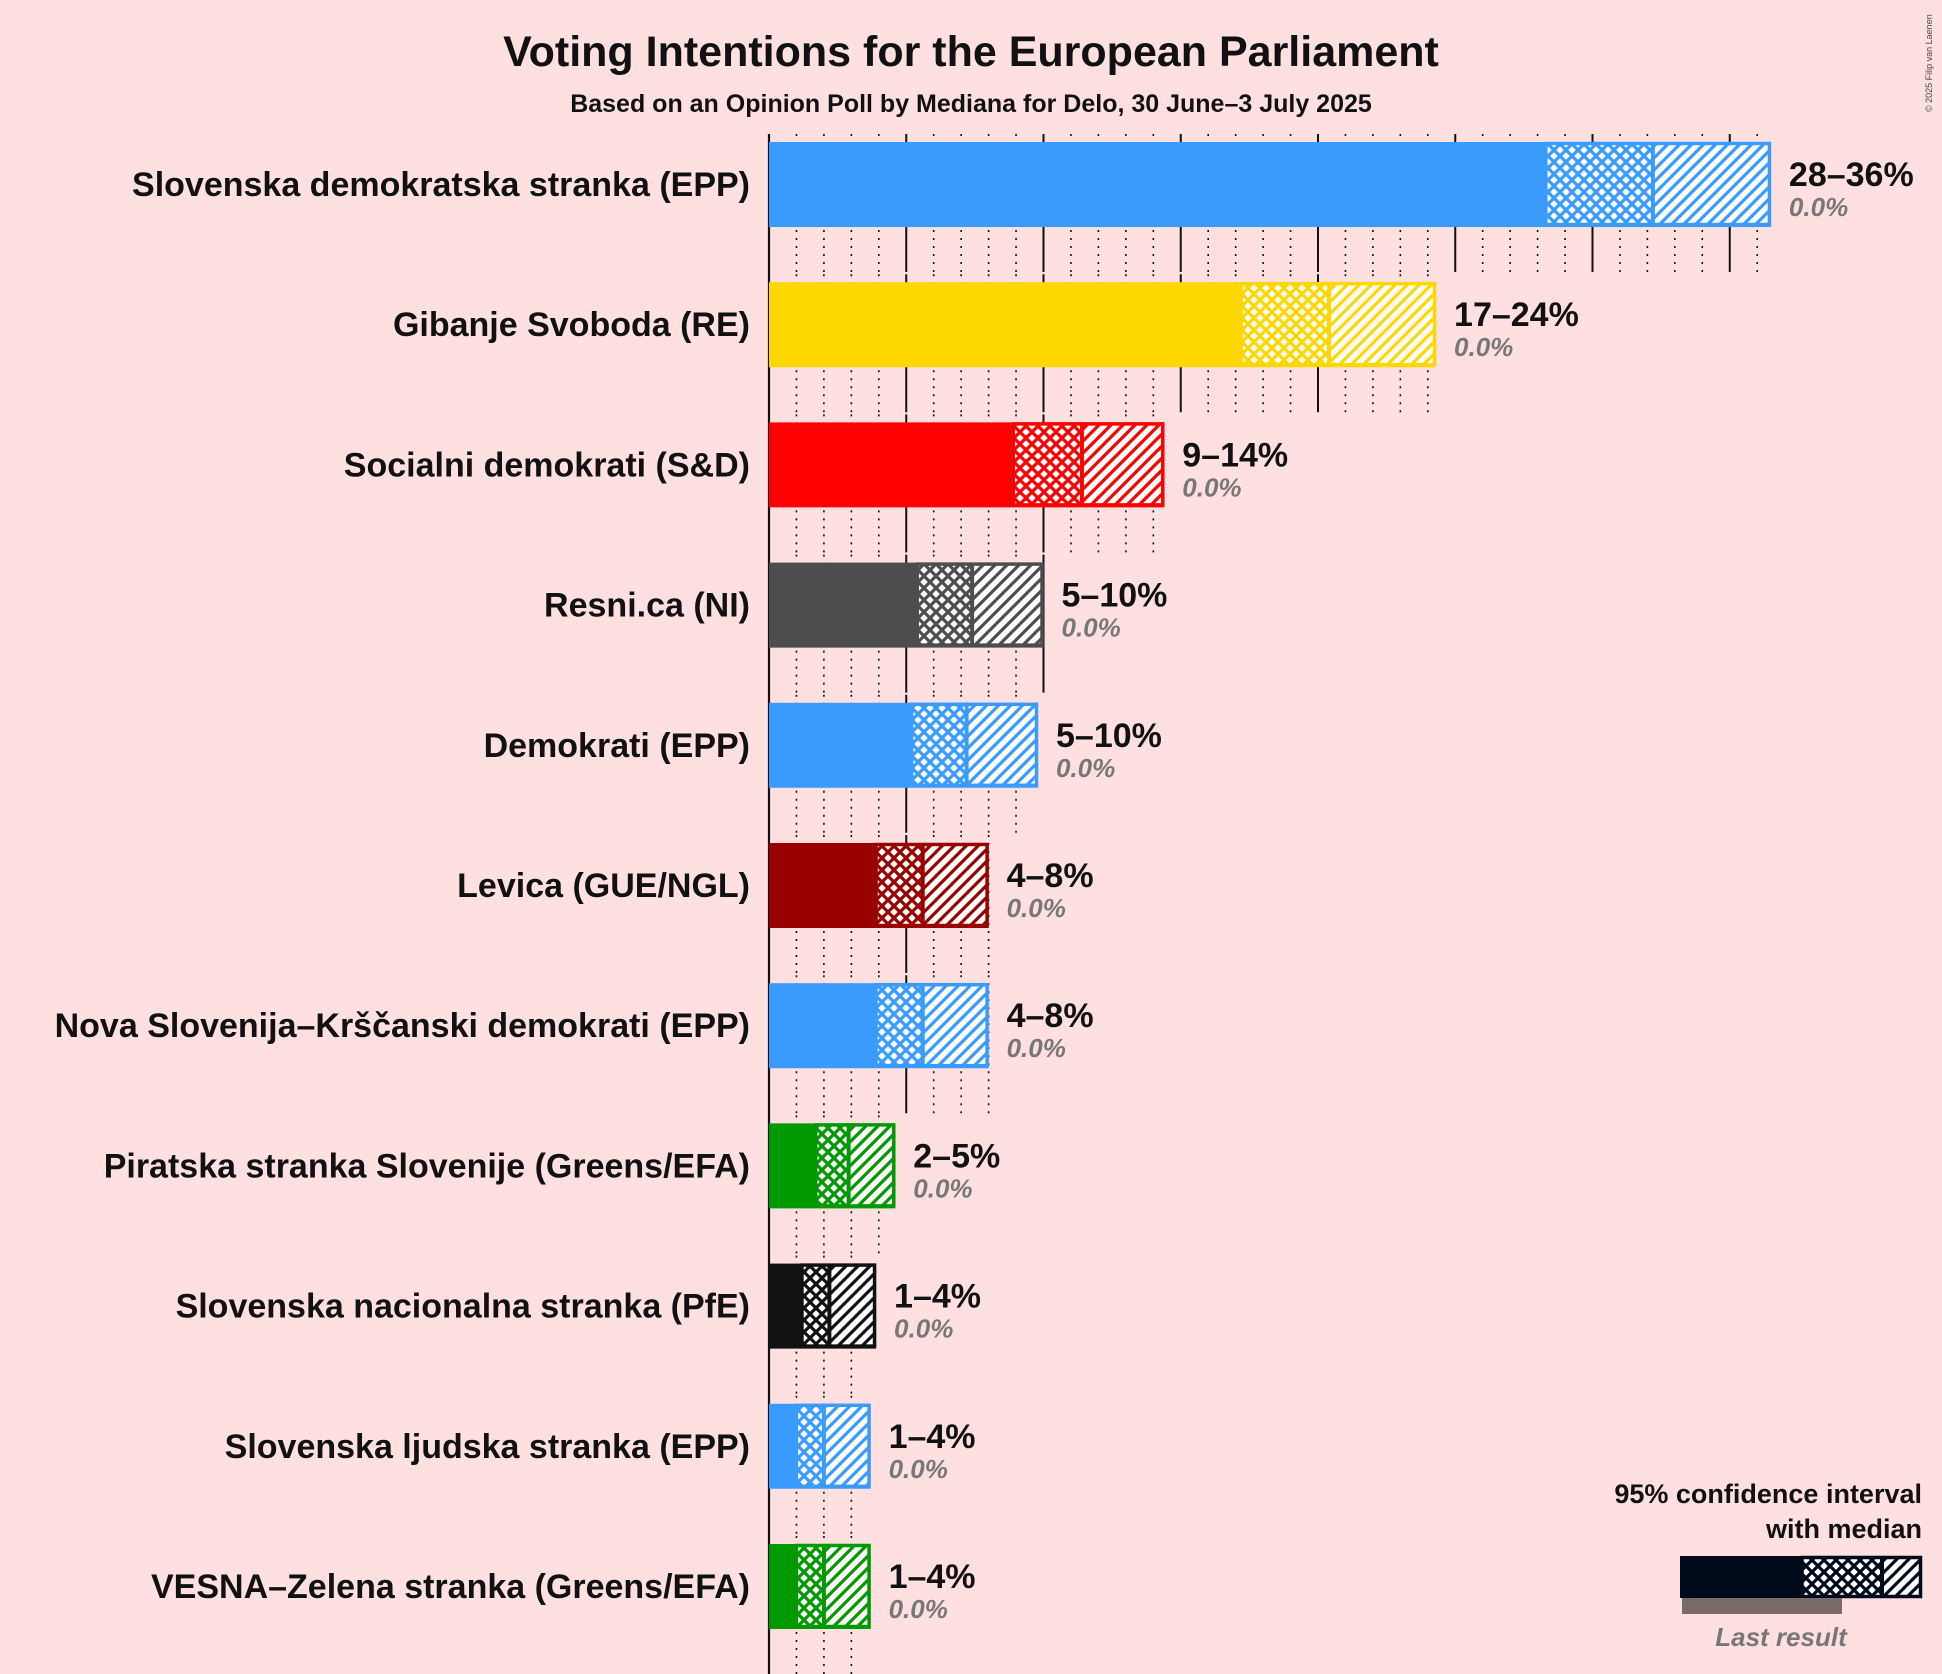 The width and height of the screenshot is (1942, 1674). I want to click on bar-row-gibanje-svoboda-re: Gibanje Svoboda (RE) 17–24%0.0%, so click(986, 324).